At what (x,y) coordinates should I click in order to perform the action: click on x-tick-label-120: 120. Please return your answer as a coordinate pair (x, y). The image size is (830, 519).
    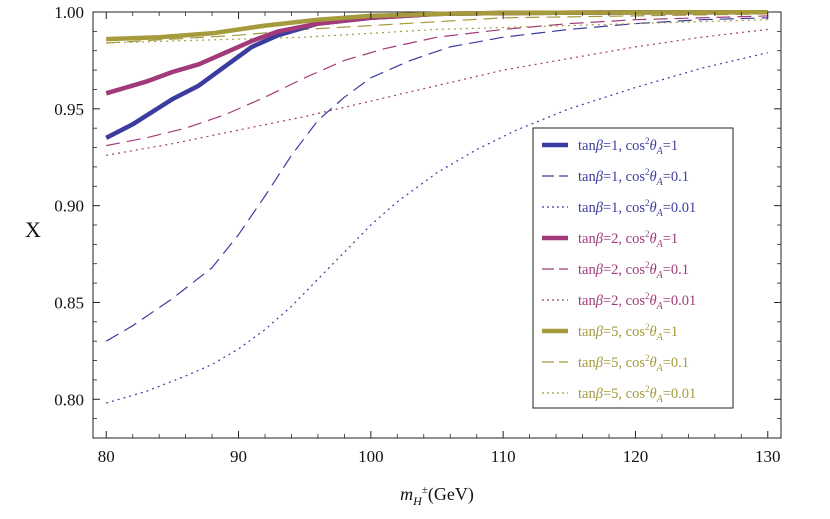
    Looking at the image, I should click on (636, 456).